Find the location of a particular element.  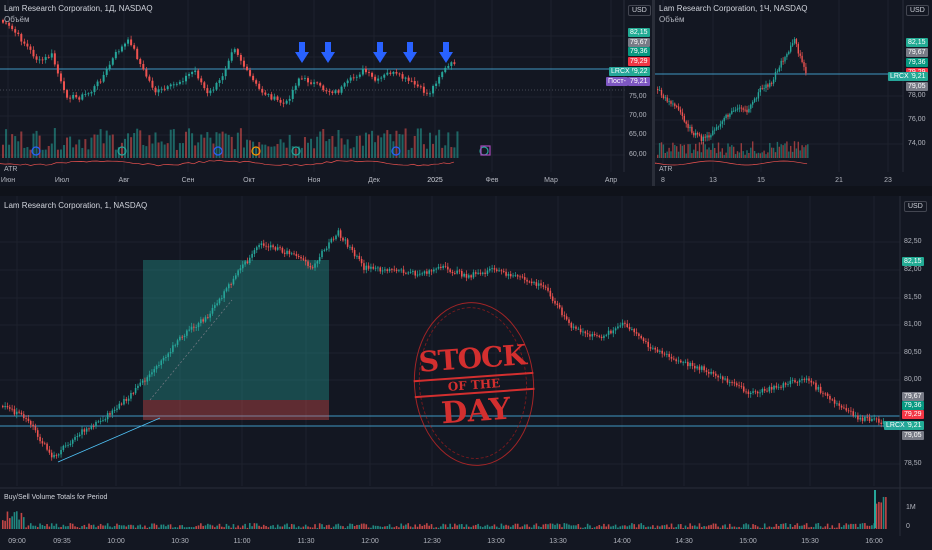

intraday-x-tick: 09:00 is located at coordinates (17, 541).